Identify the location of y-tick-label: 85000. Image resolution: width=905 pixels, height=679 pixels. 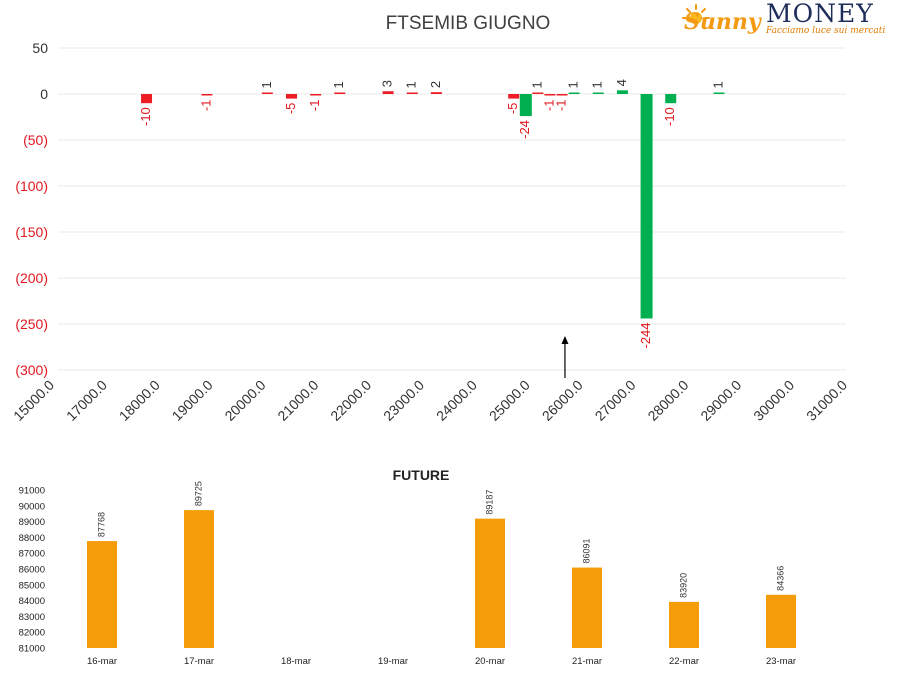
(32, 585).